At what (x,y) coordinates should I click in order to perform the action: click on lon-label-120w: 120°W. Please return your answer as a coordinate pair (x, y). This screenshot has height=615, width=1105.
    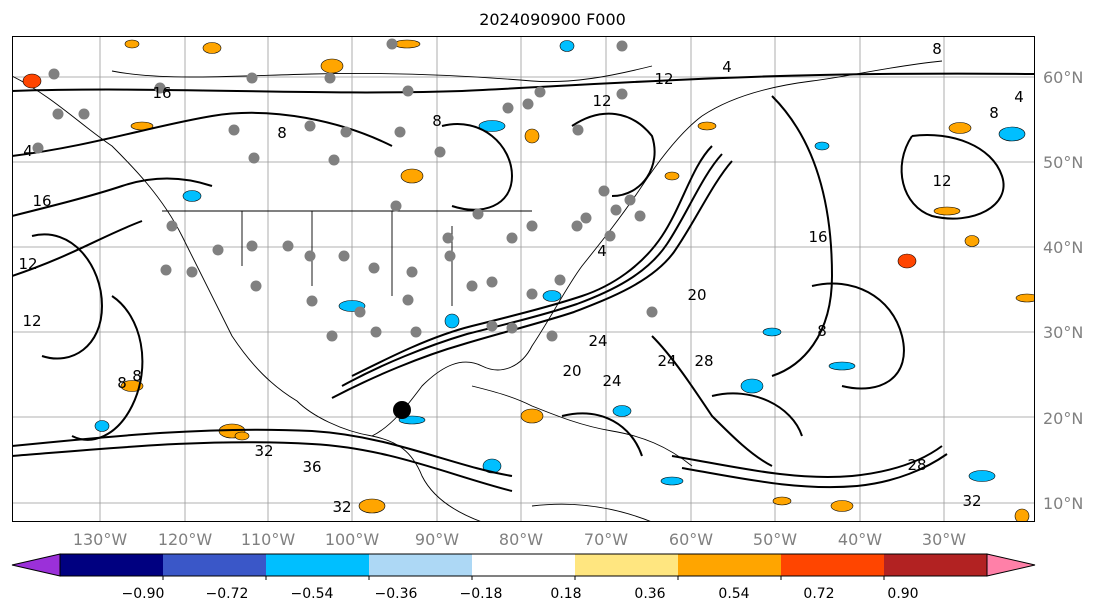
    Looking at the image, I should click on (185, 539).